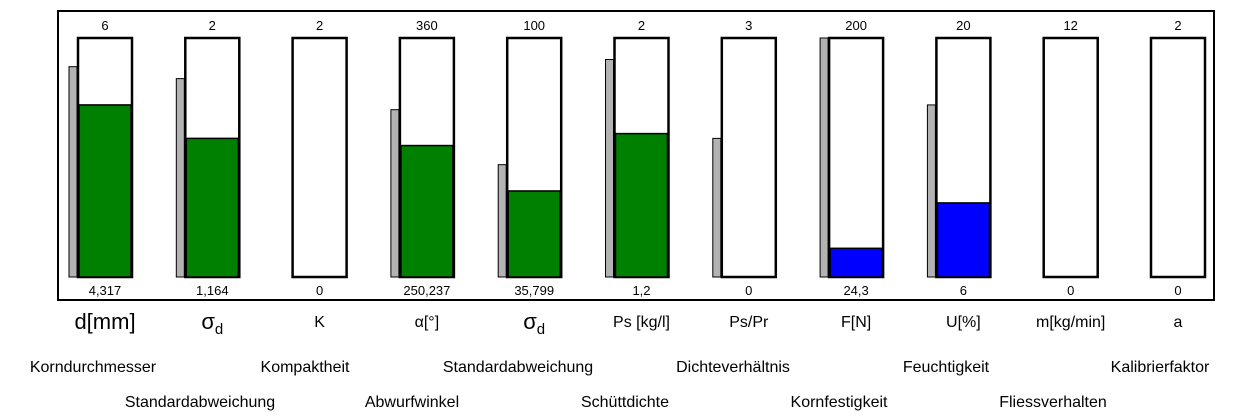 This screenshot has height=418, width=1233. I want to click on gauge-value-label: 4,317, so click(105, 290).